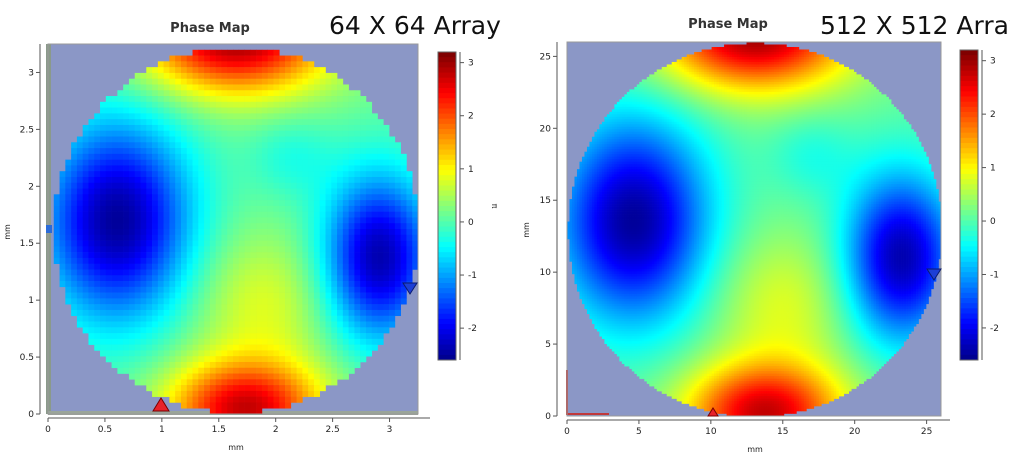  I want to click on red-marker-icon, so click(161, 404).